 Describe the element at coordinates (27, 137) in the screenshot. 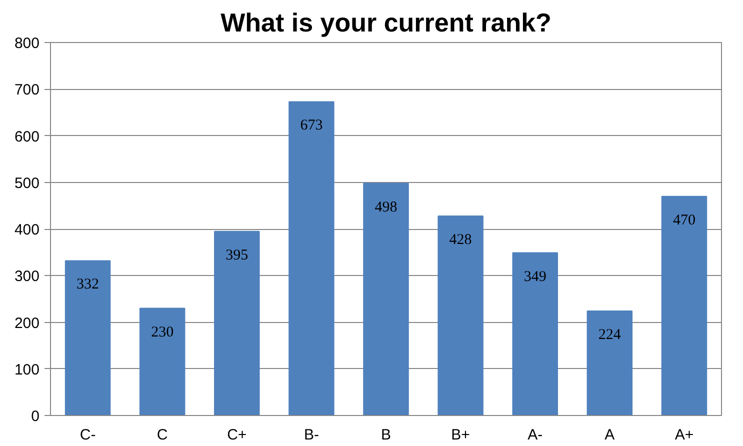

I see `y-tick-label: 600` at that location.